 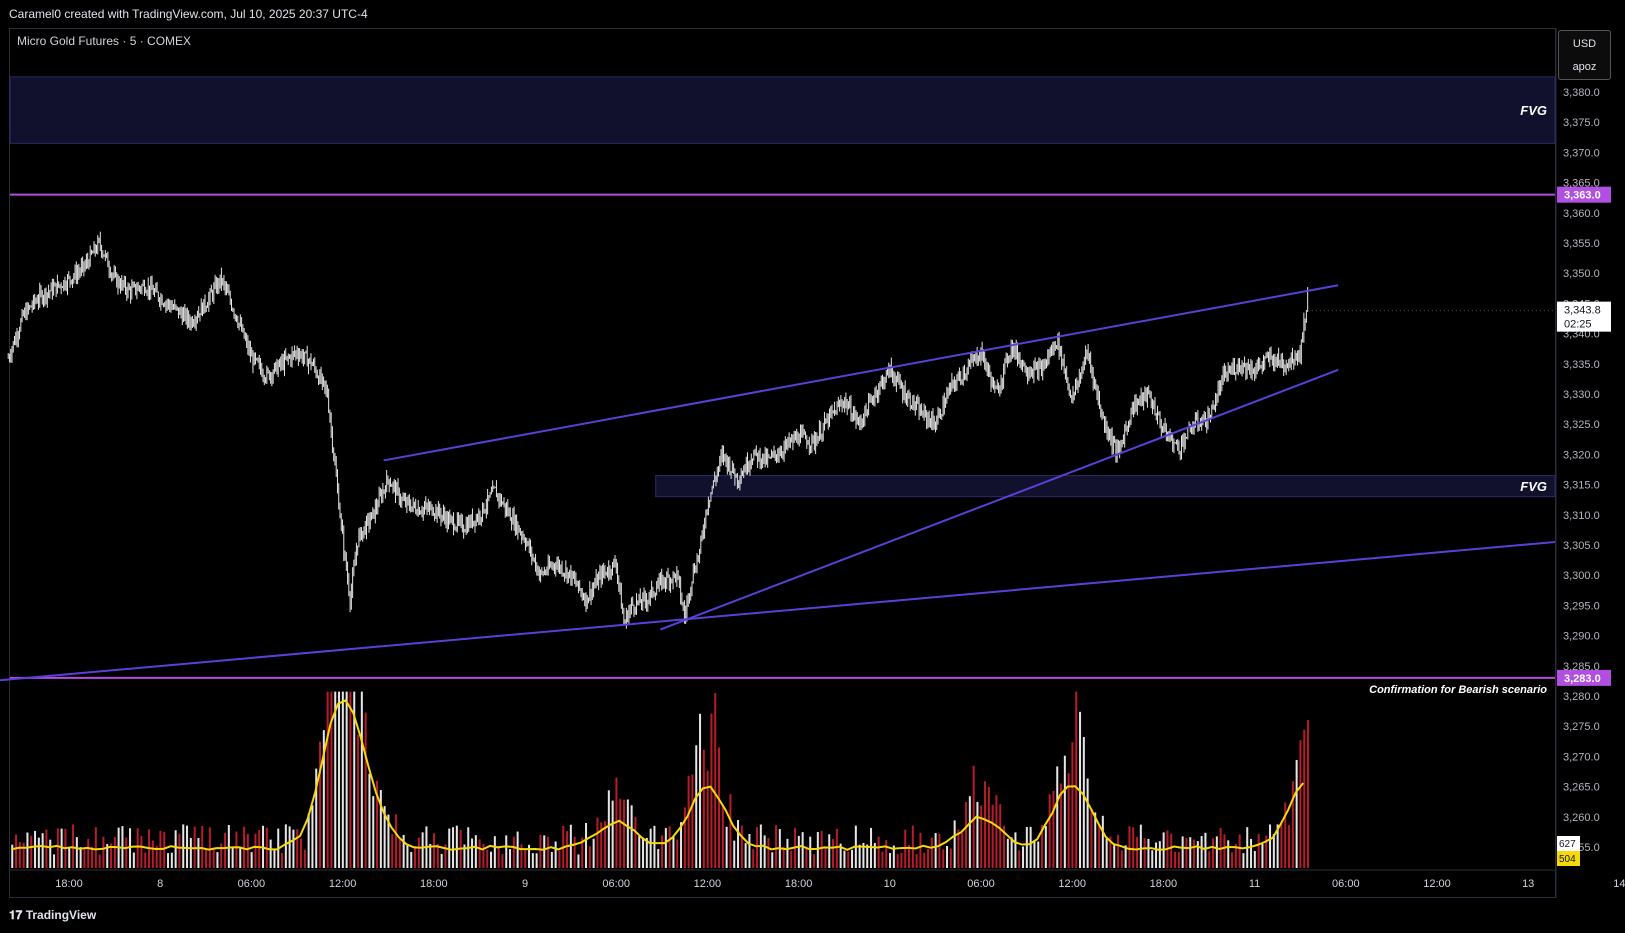 What do you see at coordinates (1533, 486) in the screenshot?
I see `fvg-label-2: FVG` at bounding box center [1533, 486].